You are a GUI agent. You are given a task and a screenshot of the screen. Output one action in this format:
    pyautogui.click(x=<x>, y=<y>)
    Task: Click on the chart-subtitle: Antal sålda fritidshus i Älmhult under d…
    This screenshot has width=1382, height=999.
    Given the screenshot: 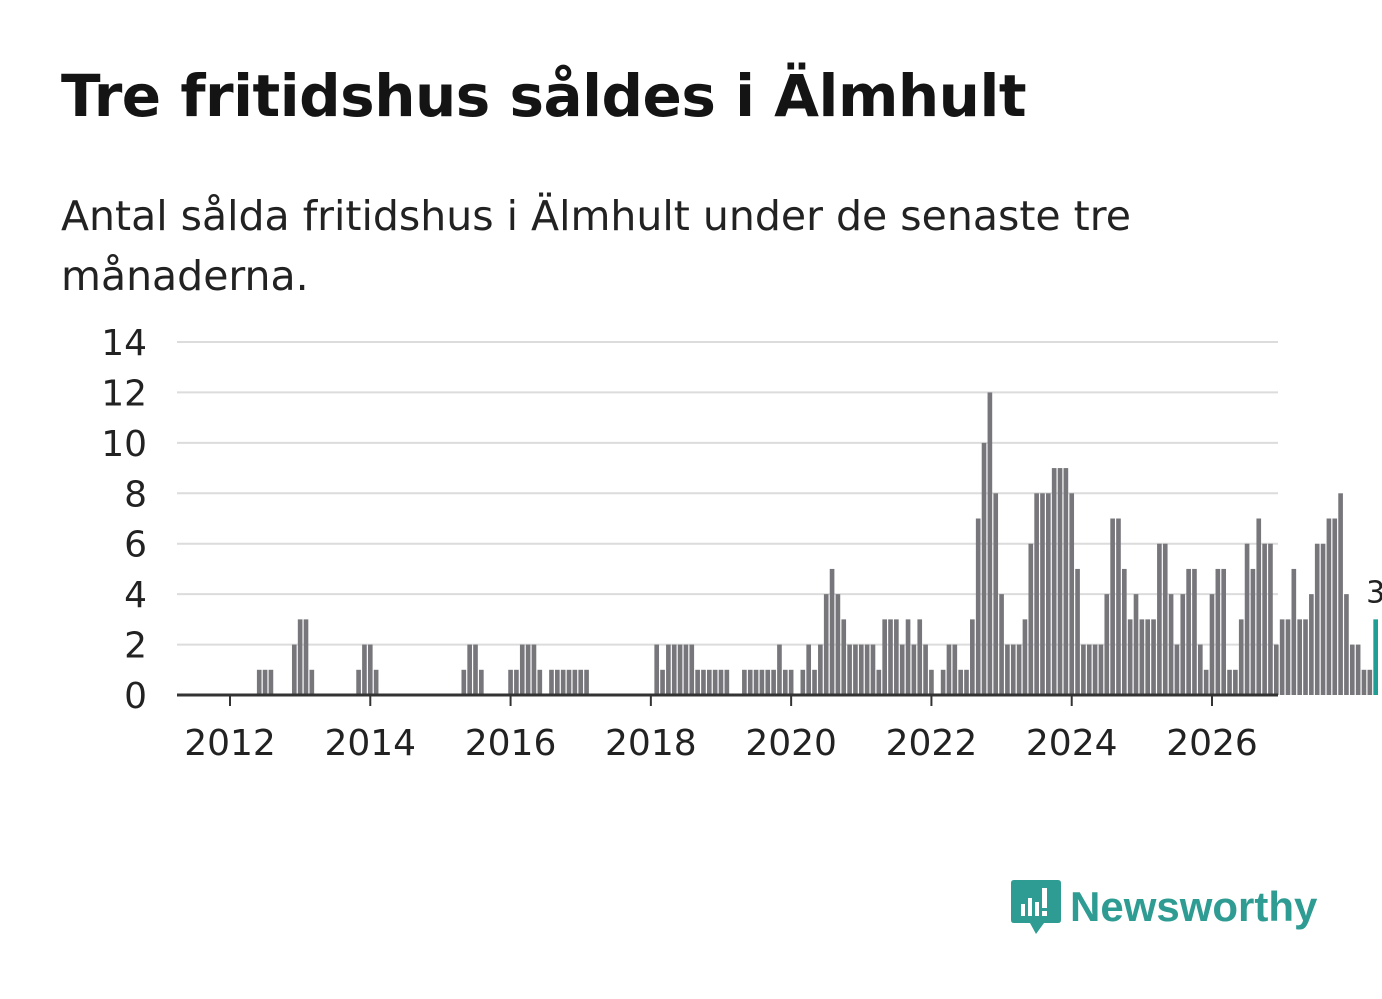 What is the action you would take?
    pyautogui.click(x=596, y=246)
    